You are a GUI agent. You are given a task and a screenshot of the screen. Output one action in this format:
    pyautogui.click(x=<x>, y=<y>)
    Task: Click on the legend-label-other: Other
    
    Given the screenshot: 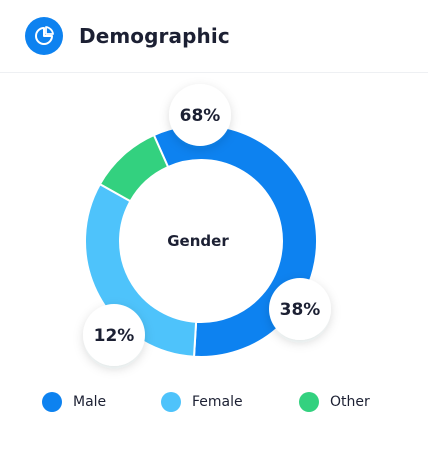 What is the action you would take?
    pyautogui.click(x=350, y=402)
    